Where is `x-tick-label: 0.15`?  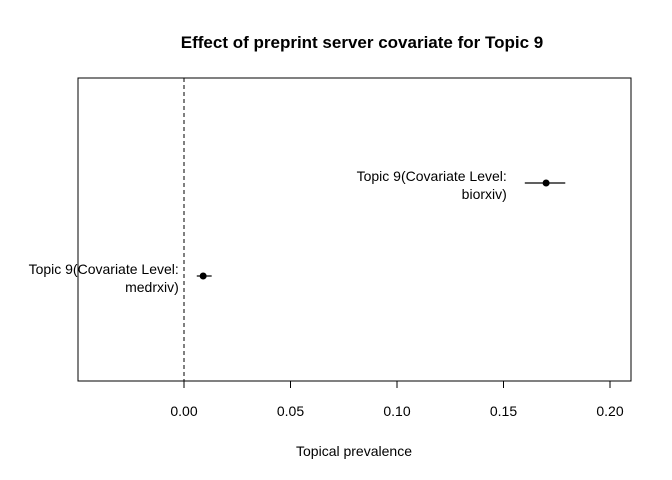 x-tick-label: 0.15 is located at coordinates (503, 411).